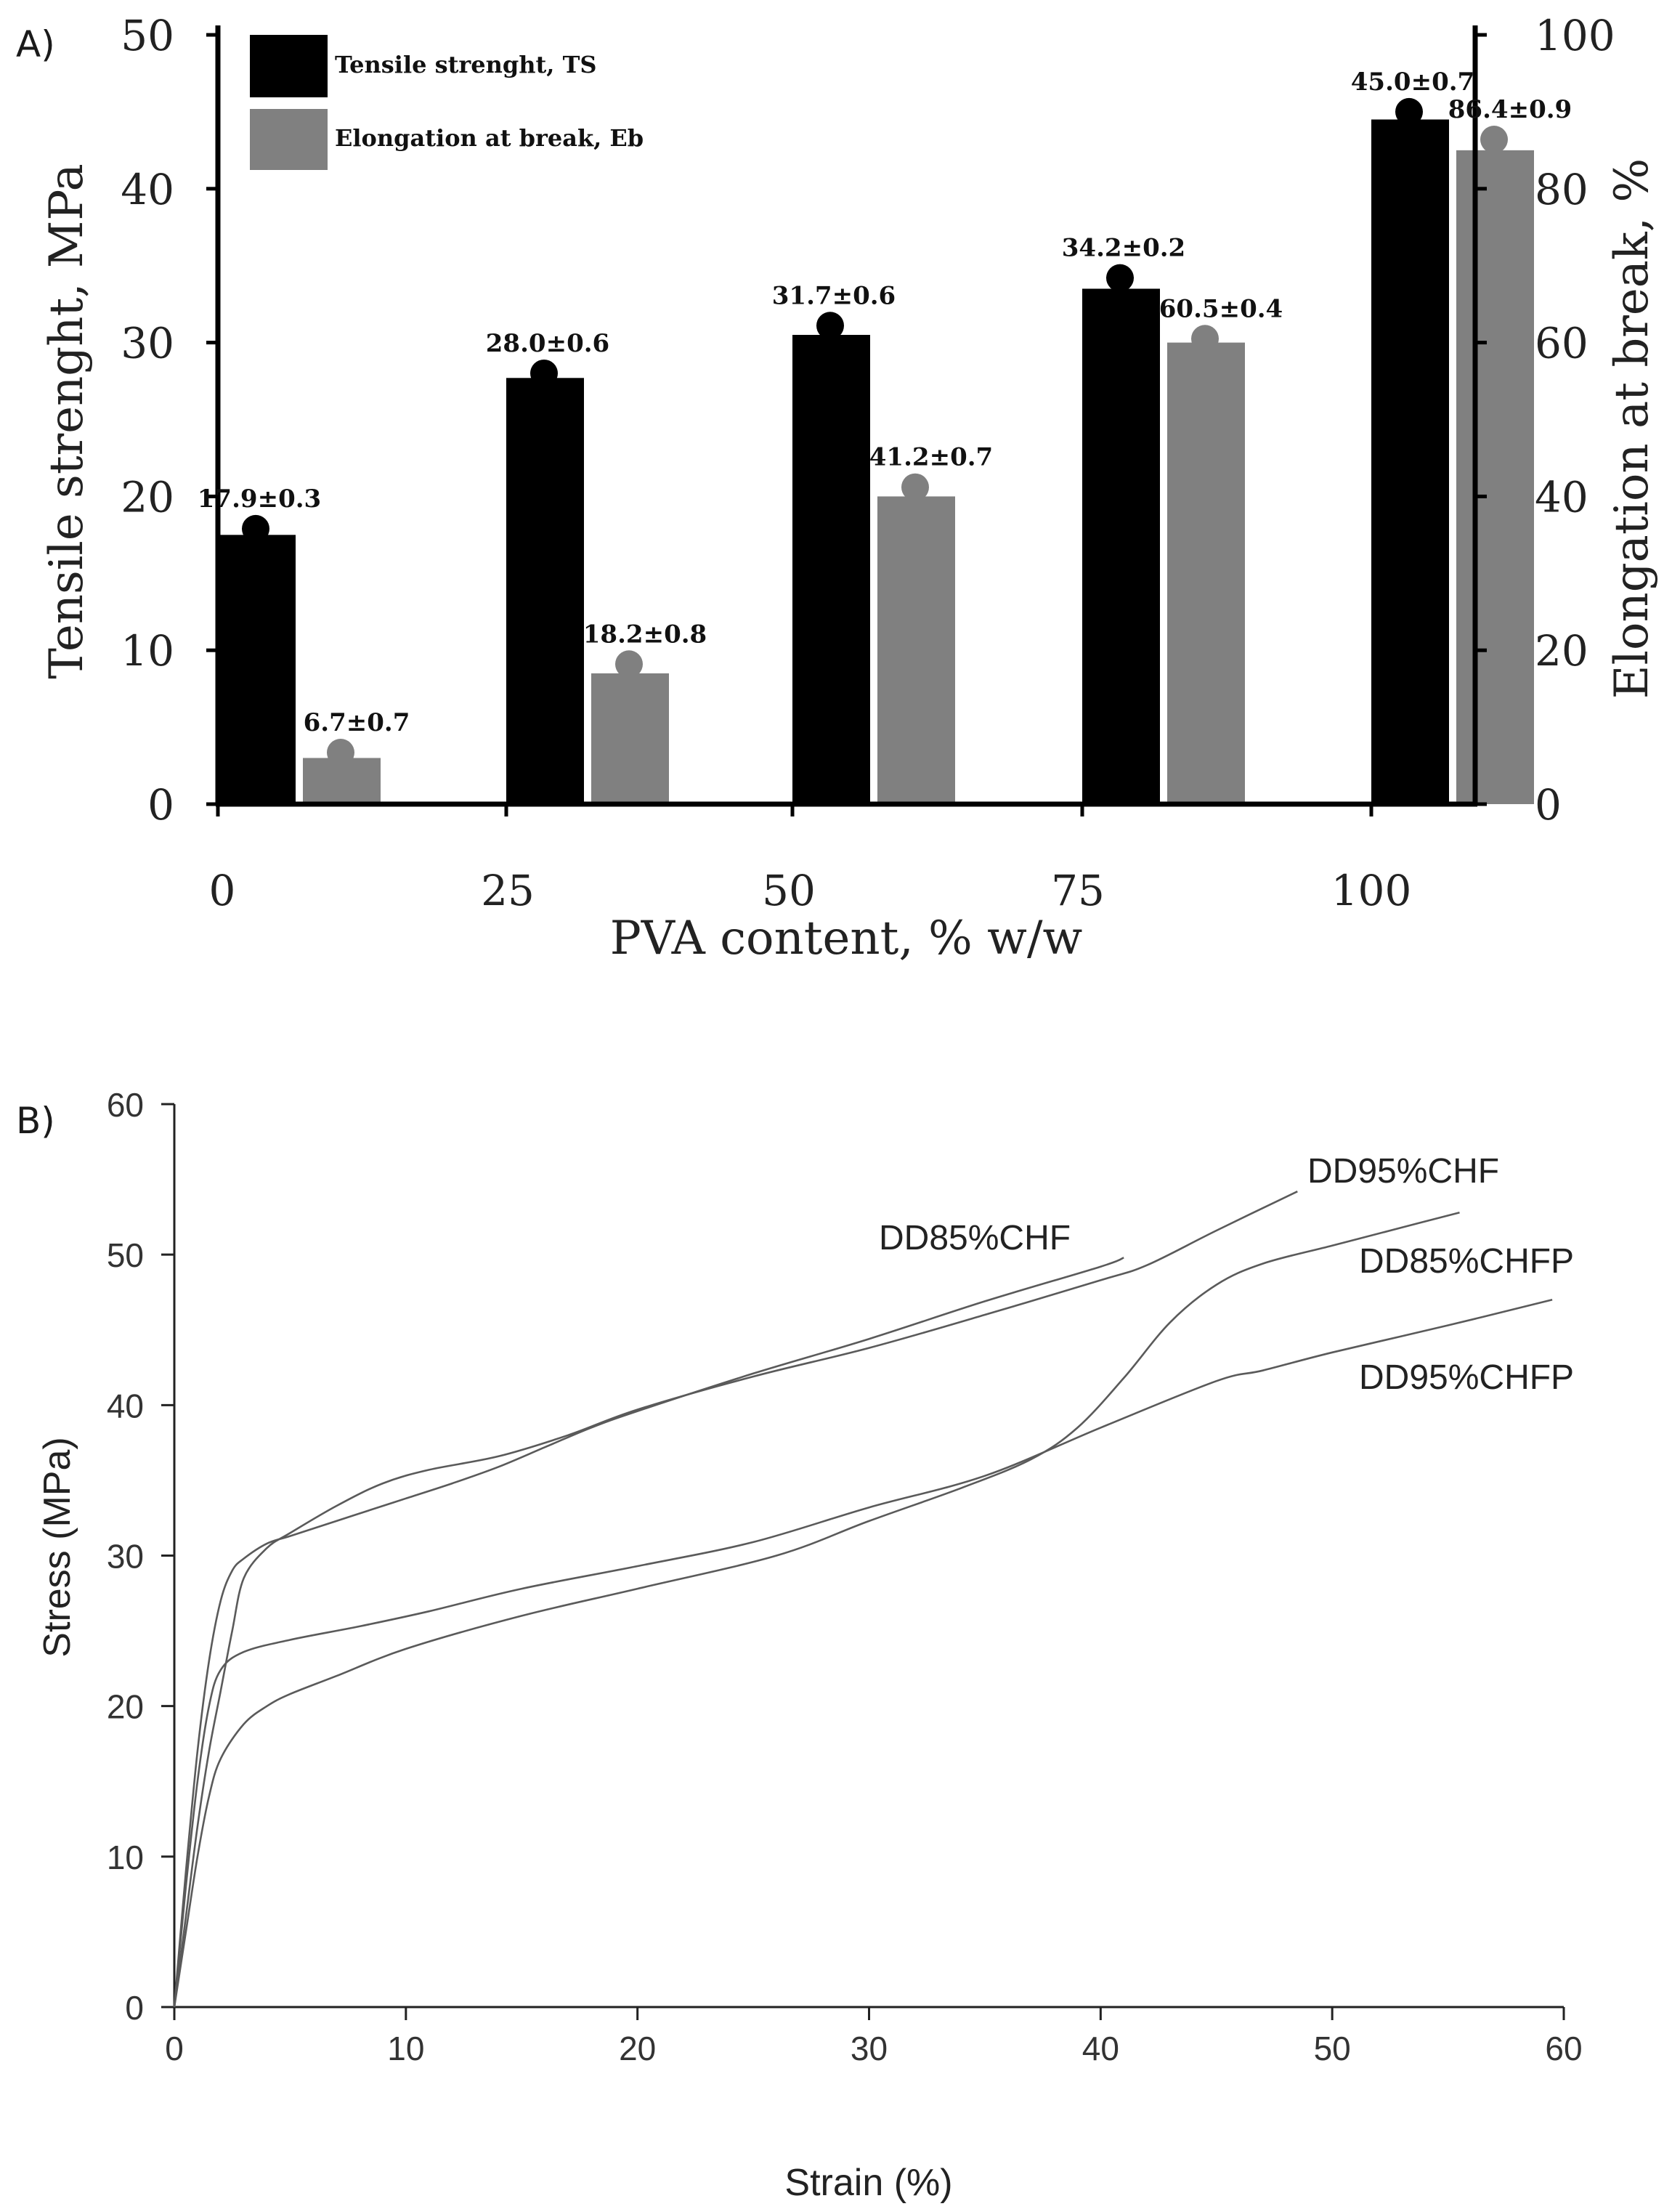  I want to click on x-tick-label: 10, so click(405, 2048).